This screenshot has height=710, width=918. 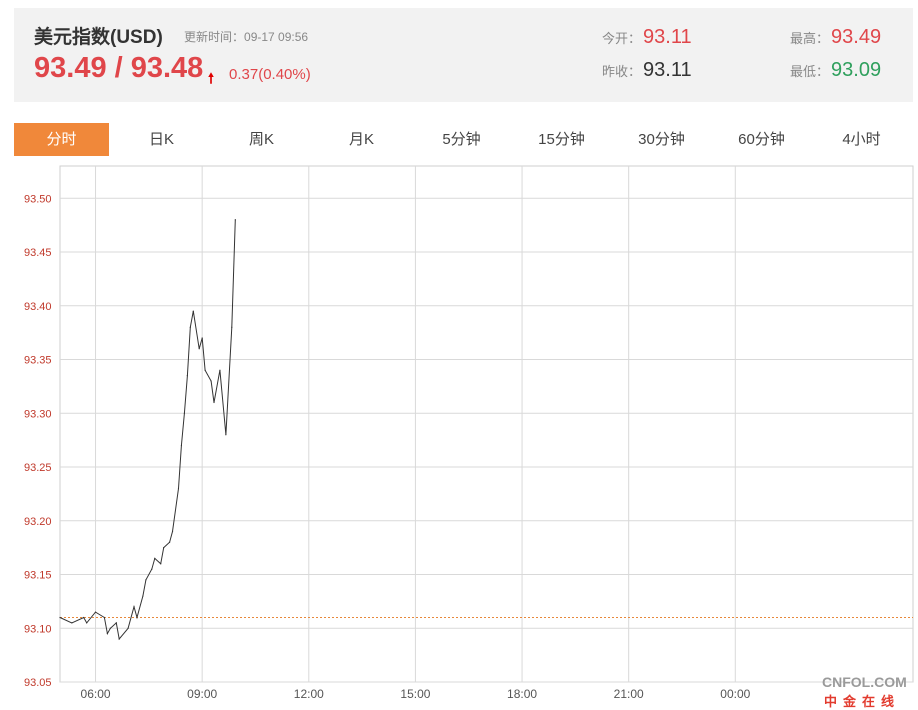 What do you see at coordinates (309, 694) in the screenshot?
I see `x-tick-label: 12:00` at bounding box center [309, 694].